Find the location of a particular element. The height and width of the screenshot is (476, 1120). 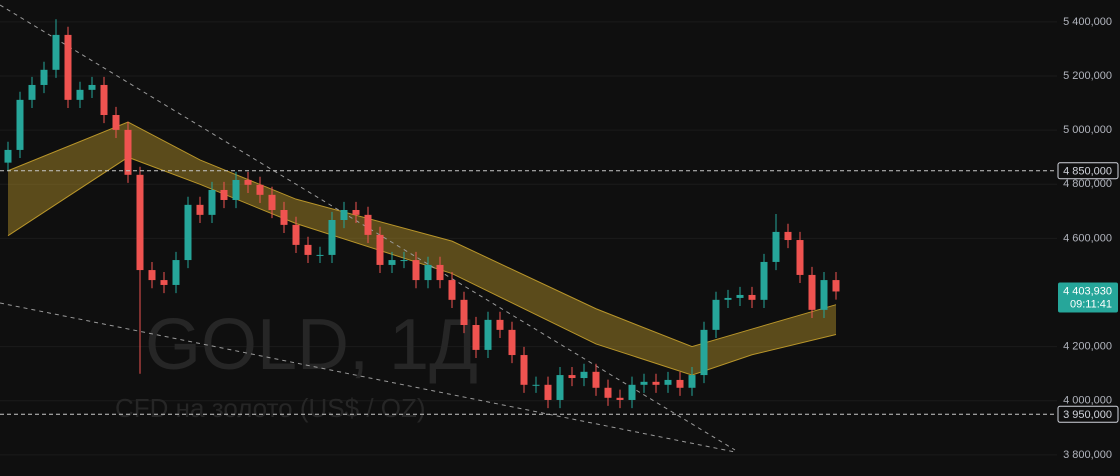

watermark-subtitle: CFD на золото (US$ / OZ) is located at coordinates (270, 408).